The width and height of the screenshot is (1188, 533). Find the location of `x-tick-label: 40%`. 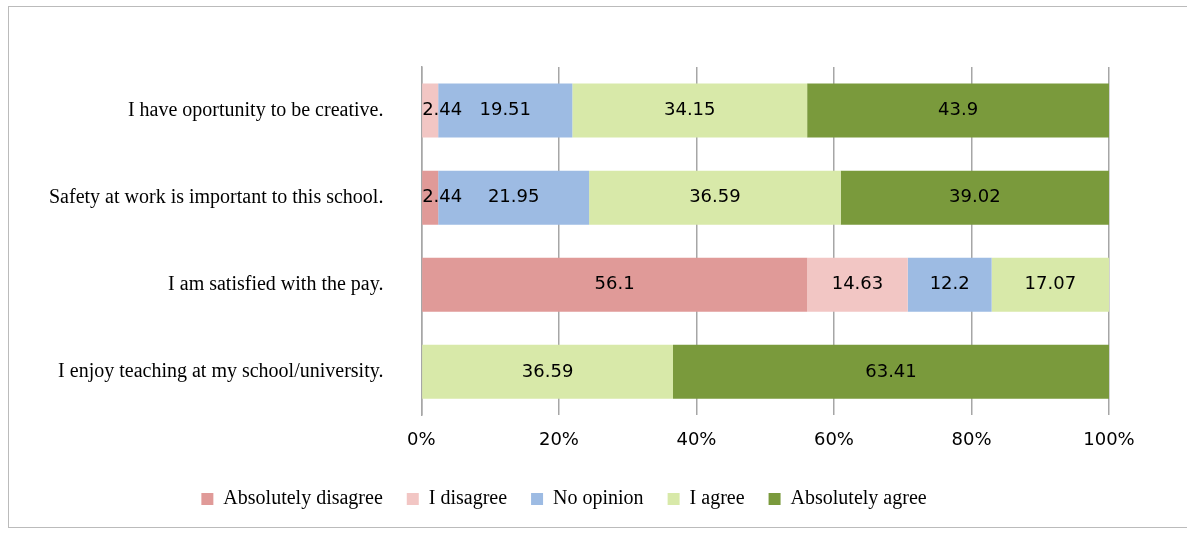

x-tick-label: 40% is located at coordinates (696, 438).